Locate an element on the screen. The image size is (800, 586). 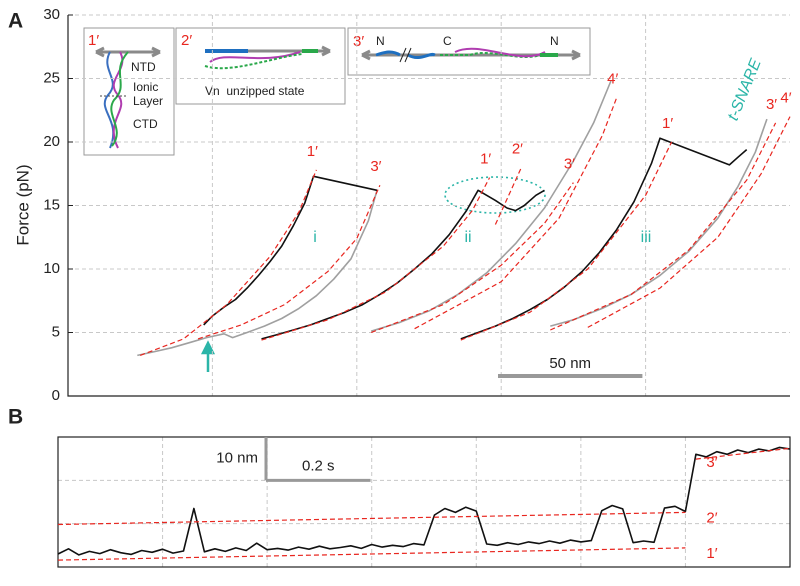
scale-bar-label: 0.2 s is located at coordinates (318, 465).